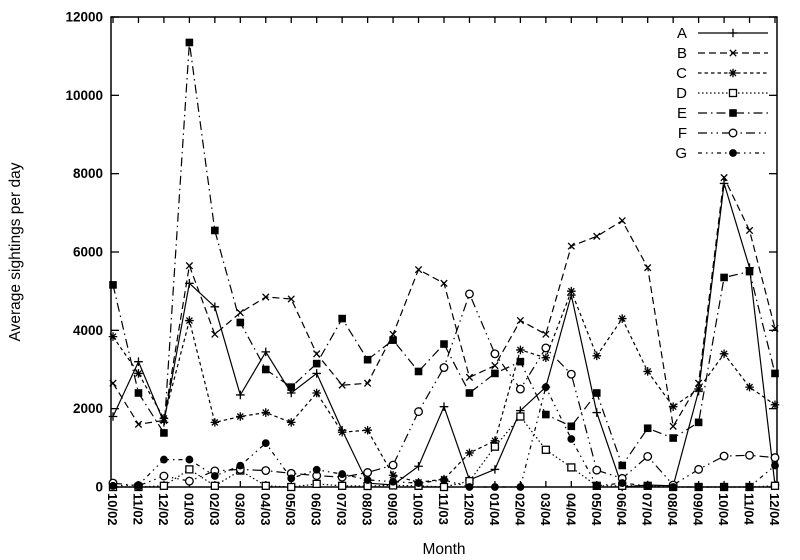 The height and width of the screenshot is (560, 800). Describe the element at coordinates (84, 95) in the screenshot. I see `y-tick-label: 10000` at that location.